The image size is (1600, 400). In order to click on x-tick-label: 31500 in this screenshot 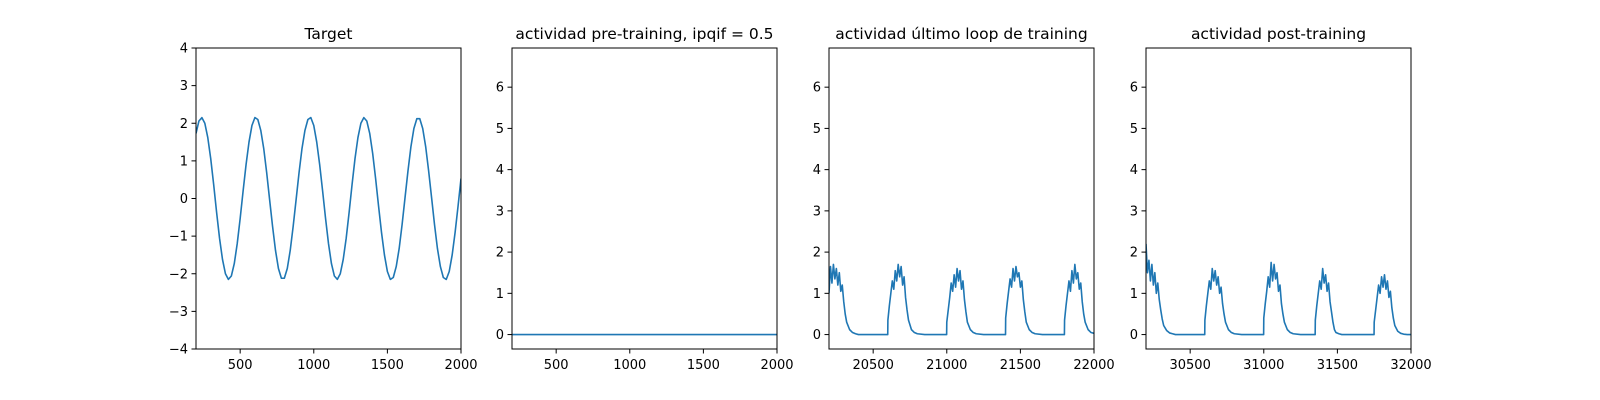, I will do `click(1337, 365)`.